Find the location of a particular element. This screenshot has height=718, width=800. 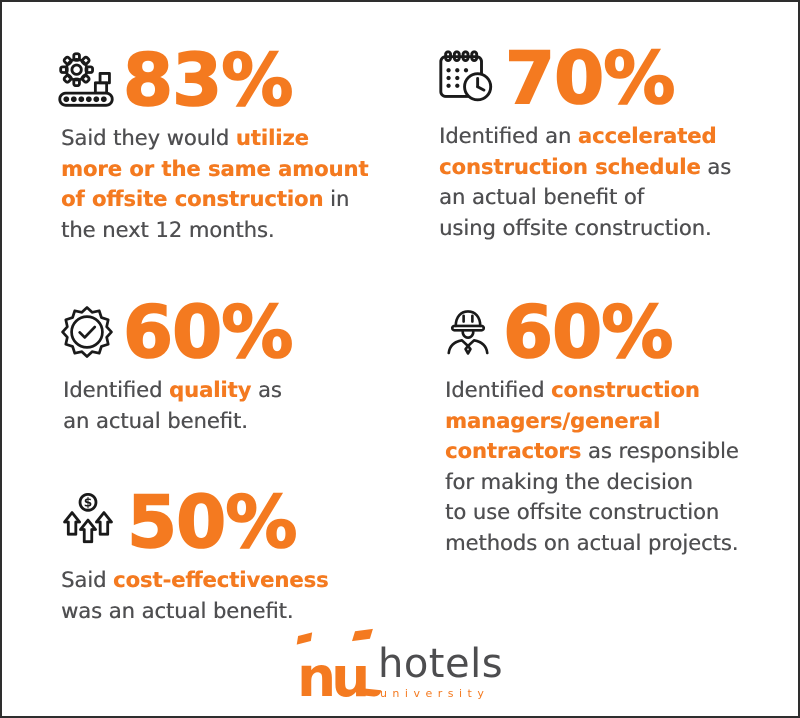

body-text: as an actual benefit. is located at coordinates (172, 405).